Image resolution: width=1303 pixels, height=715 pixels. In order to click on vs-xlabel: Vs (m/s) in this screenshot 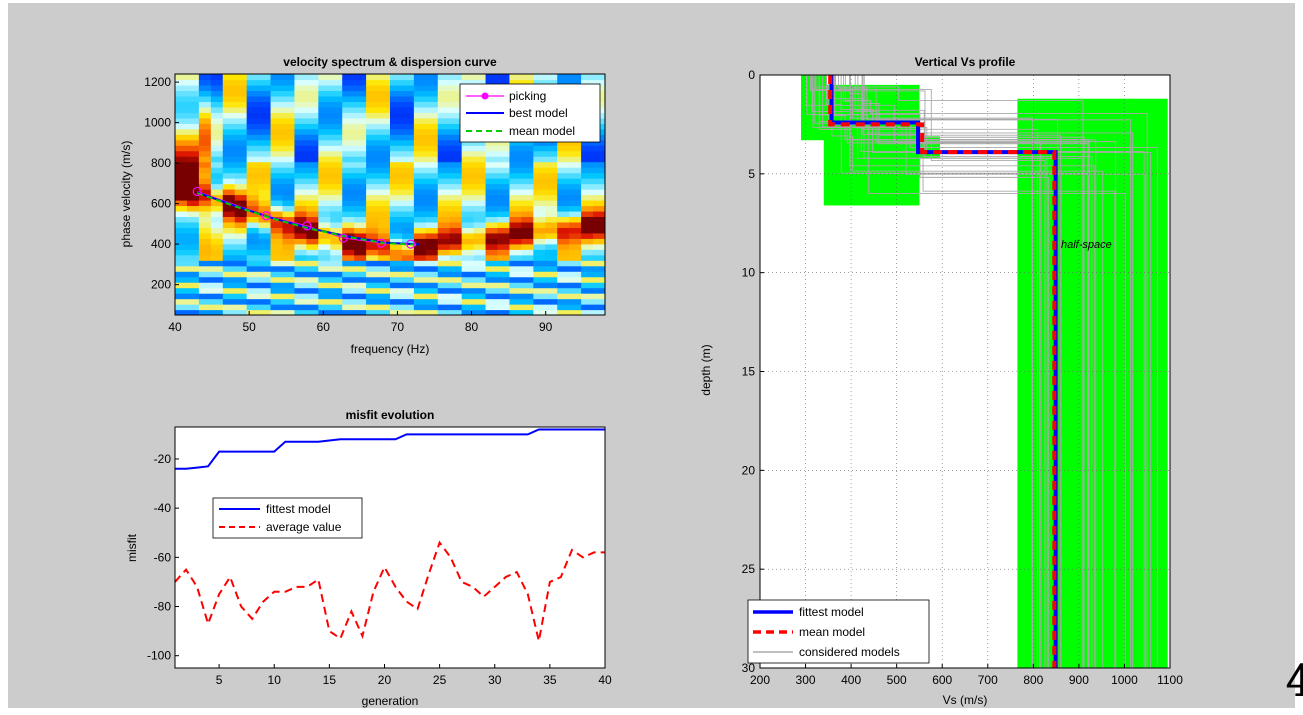, I will do `click(965, 700)`.